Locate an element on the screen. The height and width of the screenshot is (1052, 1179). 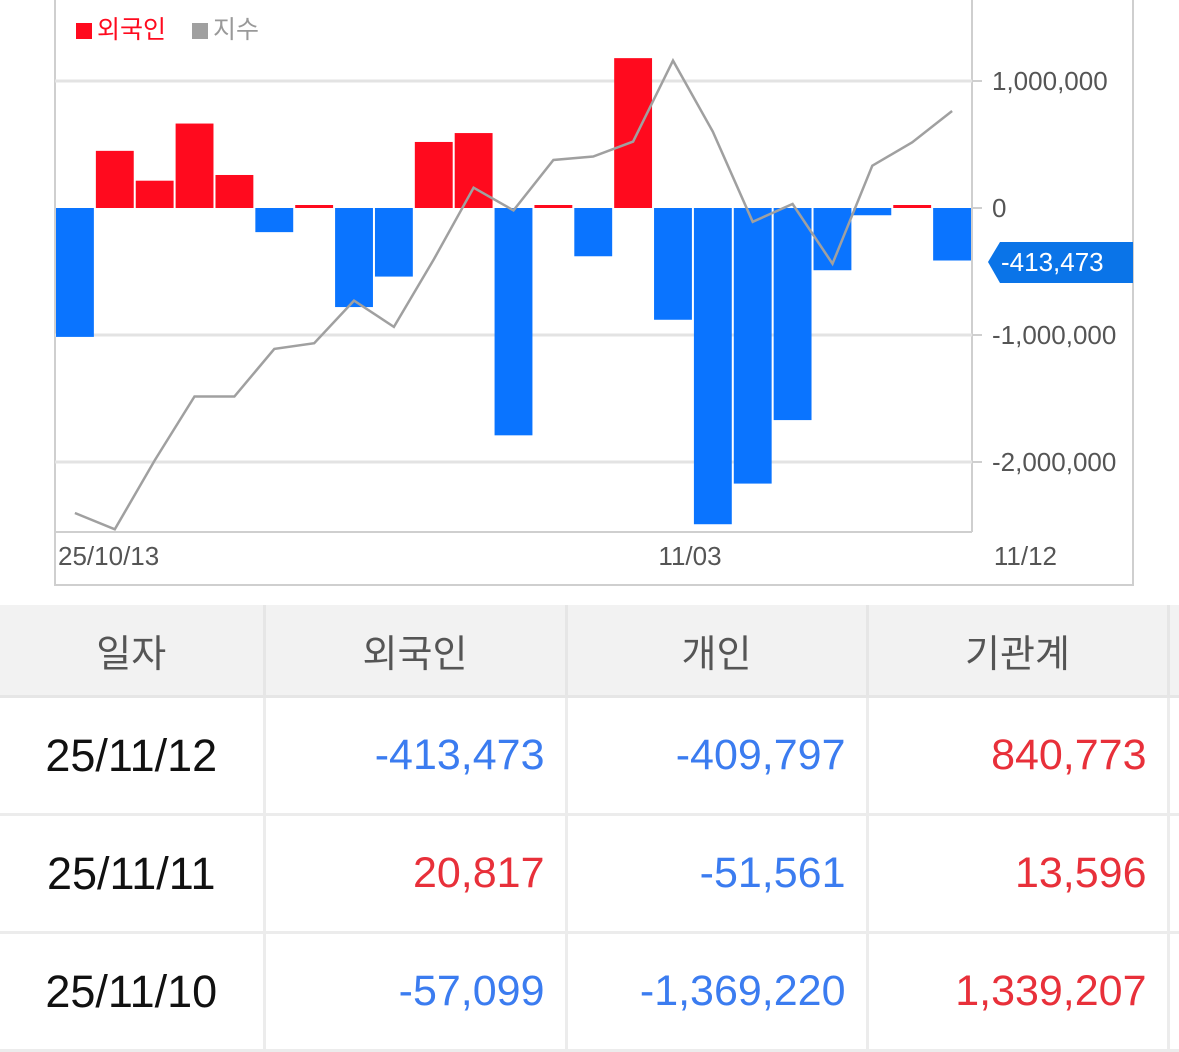
row-foreign: -57,099 is located at coordinates (416, 992).